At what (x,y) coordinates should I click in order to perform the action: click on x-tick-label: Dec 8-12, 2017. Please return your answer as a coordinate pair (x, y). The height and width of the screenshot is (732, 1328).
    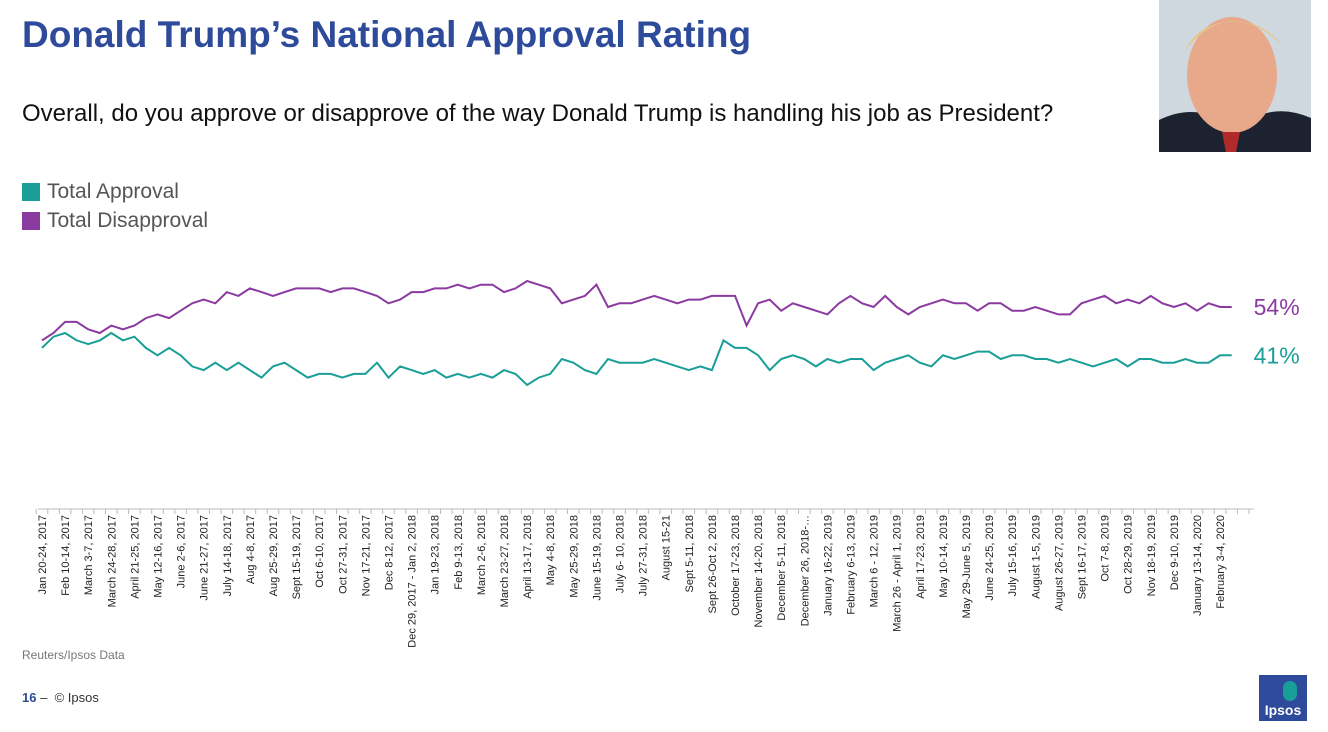
    Looking at the image, I should click on (390, 552).